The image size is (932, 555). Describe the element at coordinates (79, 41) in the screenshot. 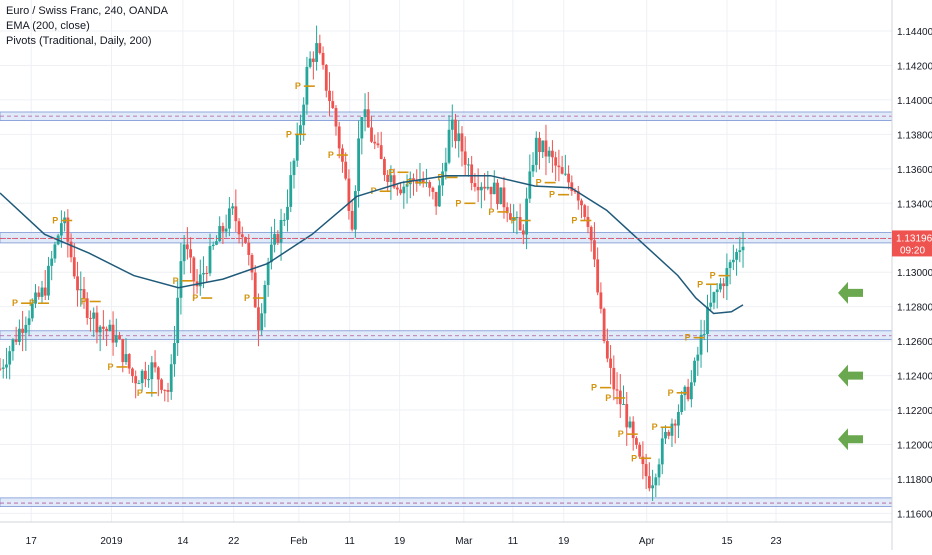

I see `pivots-legend: Pivots (Traditional, Daily, 200)` at that location.